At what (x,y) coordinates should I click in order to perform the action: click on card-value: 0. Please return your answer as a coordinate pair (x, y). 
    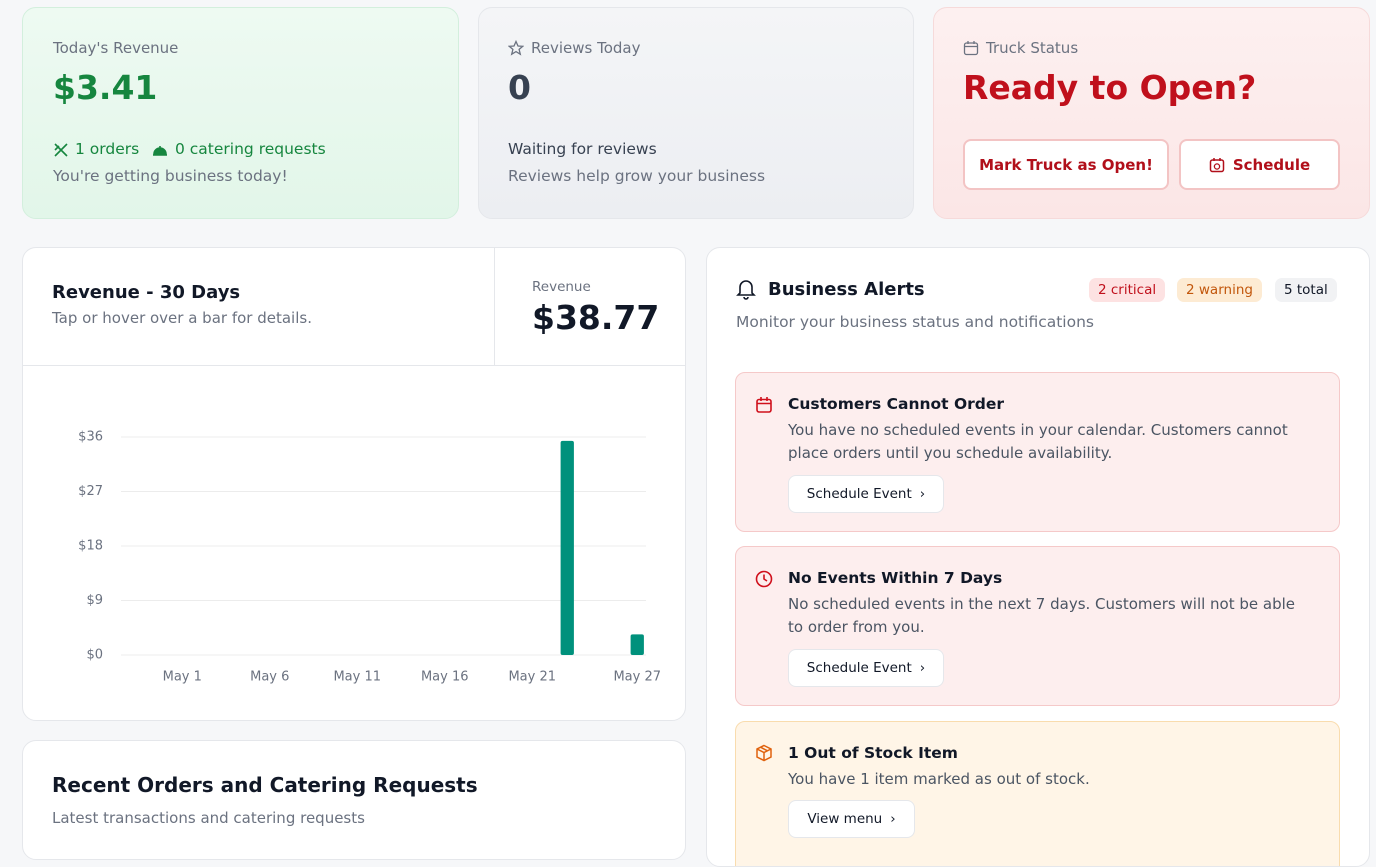
    Looking at the image, I should click on (519, 87).